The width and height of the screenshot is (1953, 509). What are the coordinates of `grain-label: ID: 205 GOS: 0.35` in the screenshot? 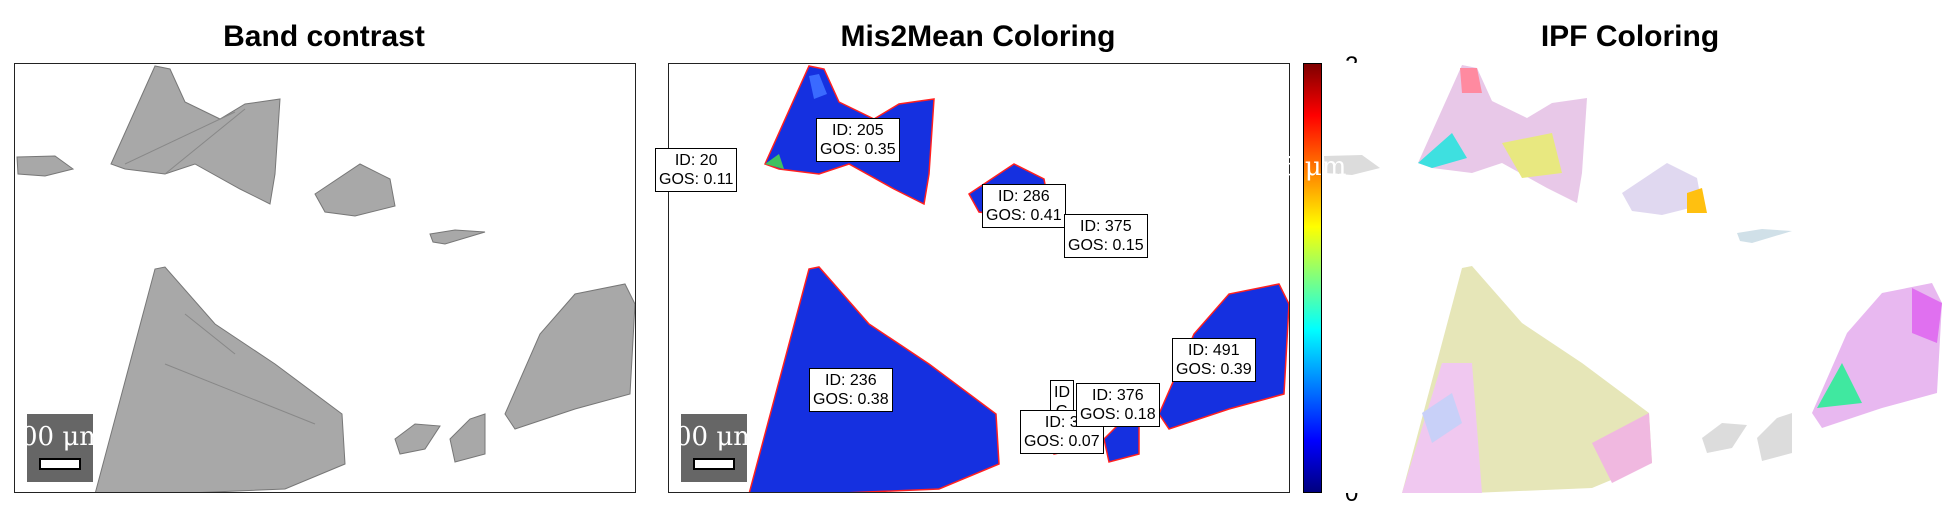 It's located at (858, 140).